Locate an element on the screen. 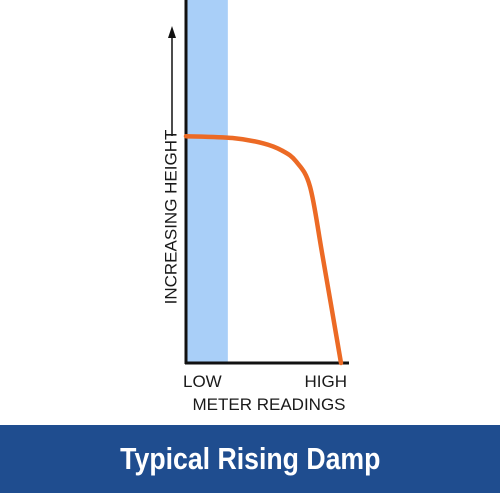  banner-title: Typical Rising Damp is located at coordinates (250, 458).